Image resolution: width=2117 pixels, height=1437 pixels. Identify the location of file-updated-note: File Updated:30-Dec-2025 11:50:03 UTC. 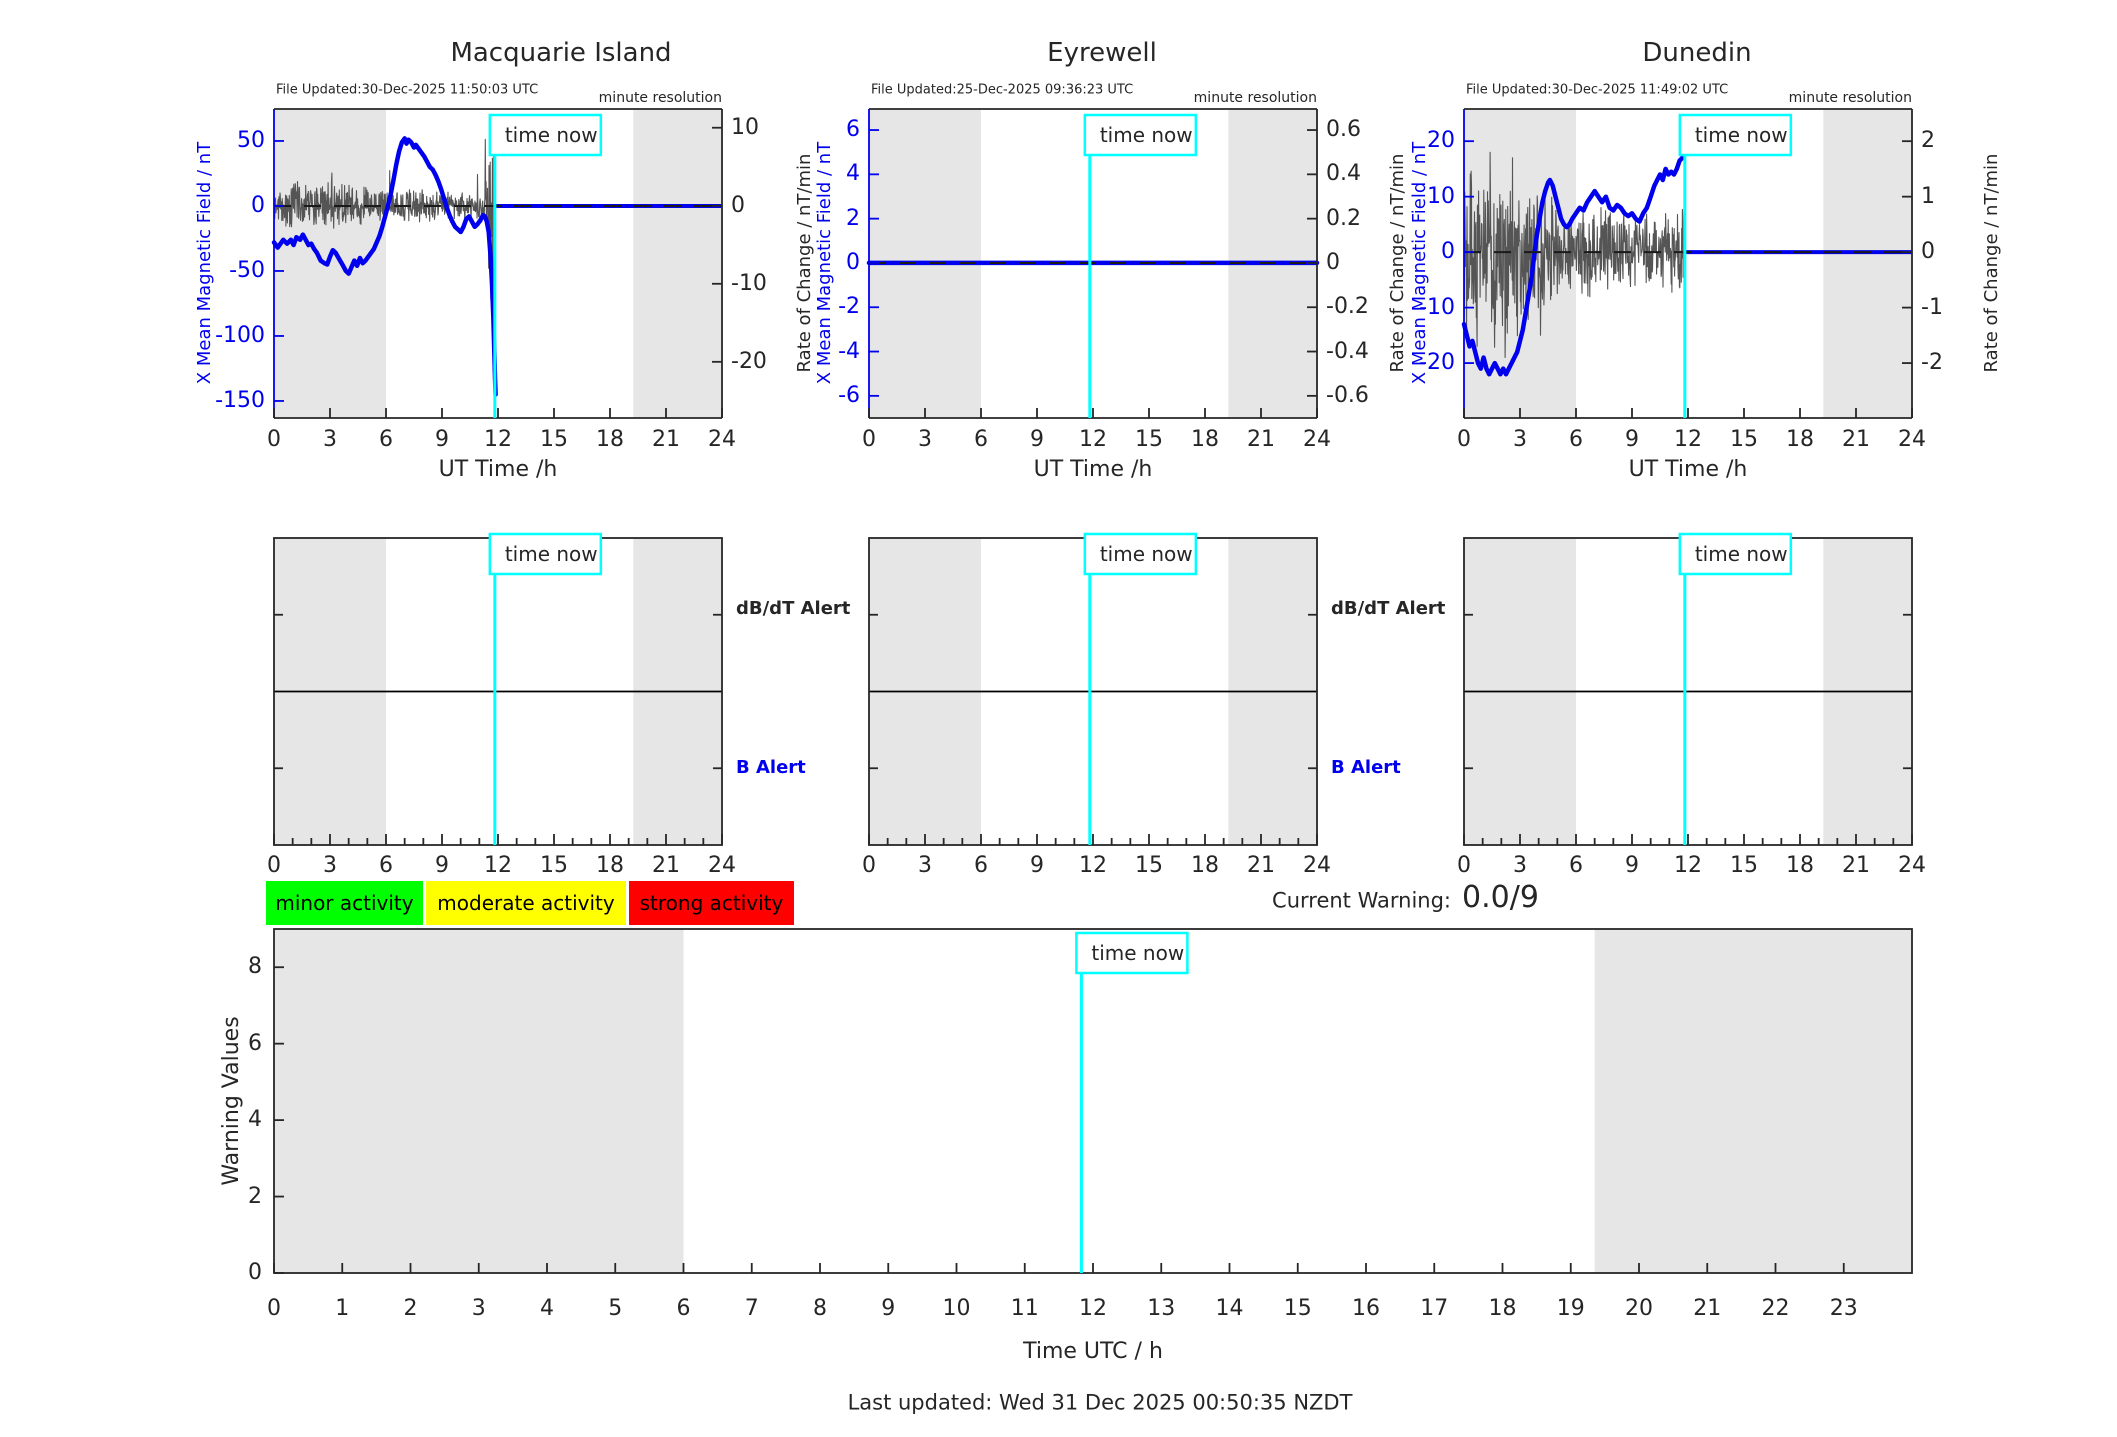
(407, 90).